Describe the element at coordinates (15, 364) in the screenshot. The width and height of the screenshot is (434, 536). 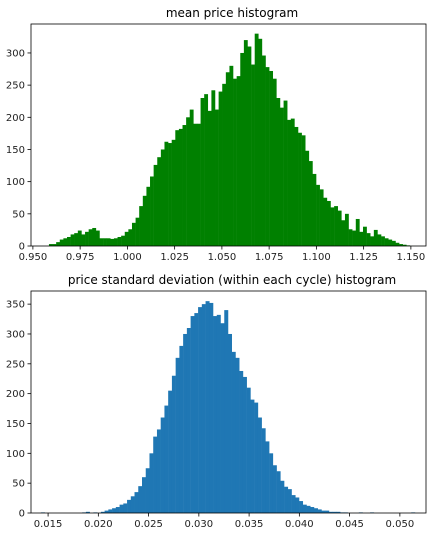
I see `y-tick-label: 250` at that location.